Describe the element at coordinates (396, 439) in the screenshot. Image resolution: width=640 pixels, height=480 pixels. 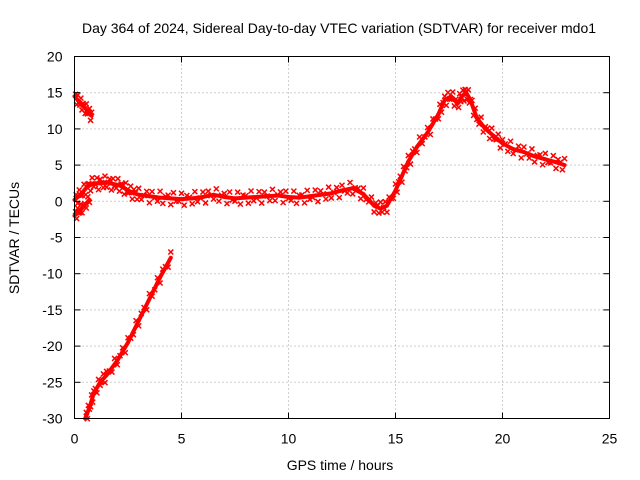
I see `x-tick-label: 15` at that location.